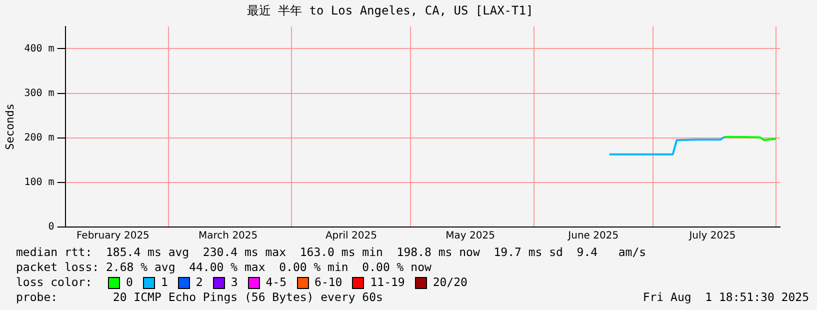  I want to click on text: 20/20, so click(450, 282).